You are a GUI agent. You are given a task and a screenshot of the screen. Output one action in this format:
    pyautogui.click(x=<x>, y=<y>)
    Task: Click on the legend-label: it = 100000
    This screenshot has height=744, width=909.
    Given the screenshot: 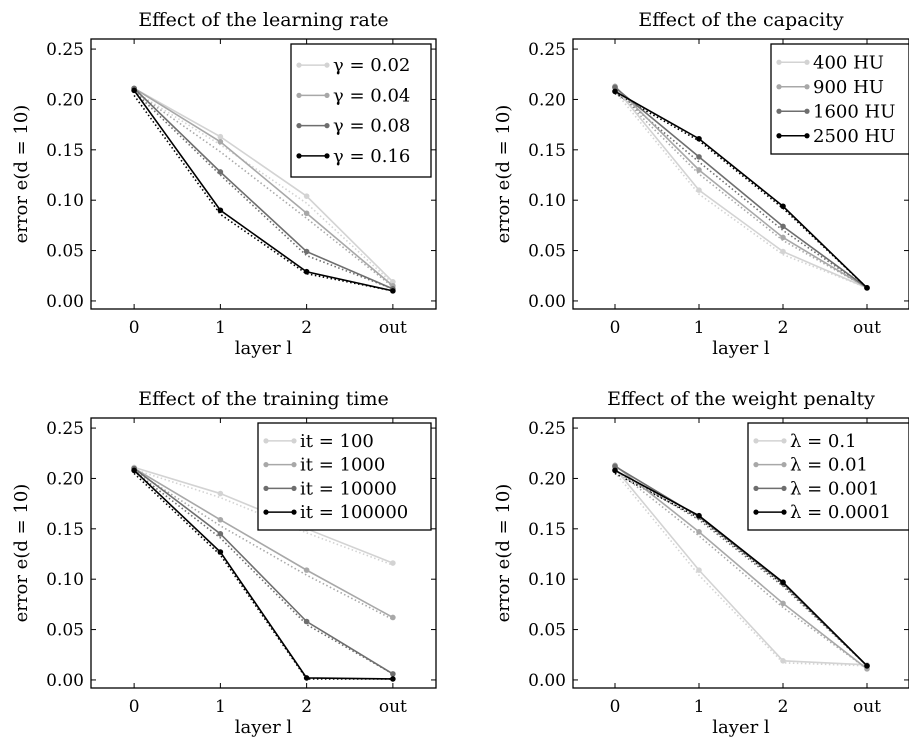 What is the action you would take?
    pyautogui.click(x=354, y=512)
    